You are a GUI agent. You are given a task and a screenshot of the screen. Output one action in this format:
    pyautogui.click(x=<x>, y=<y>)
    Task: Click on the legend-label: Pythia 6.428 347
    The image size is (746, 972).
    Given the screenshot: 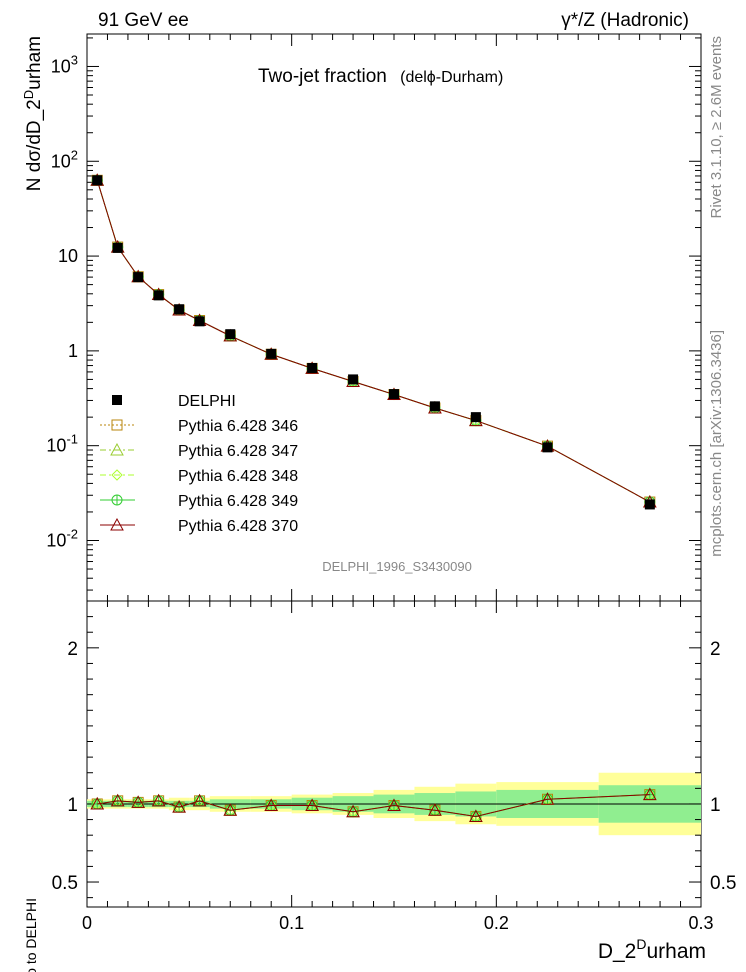 What is the action you would take?
    pyautogui.click(x=238, y=451)
    